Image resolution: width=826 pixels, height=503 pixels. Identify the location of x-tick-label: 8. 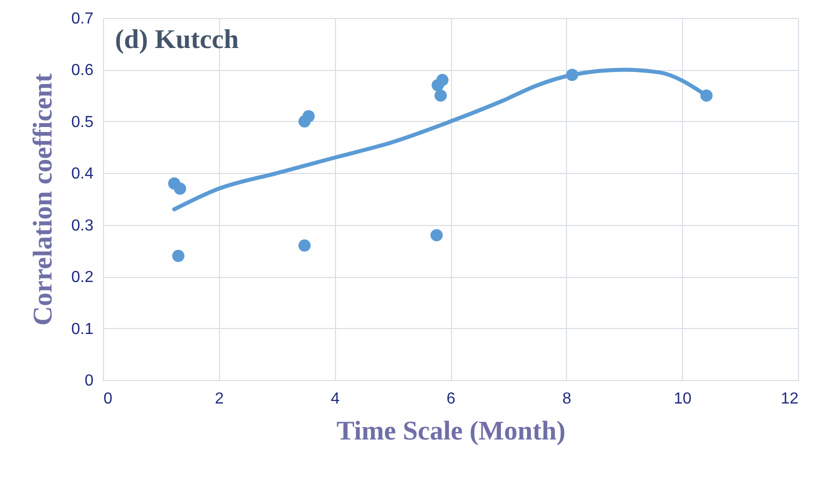
(567, 399).